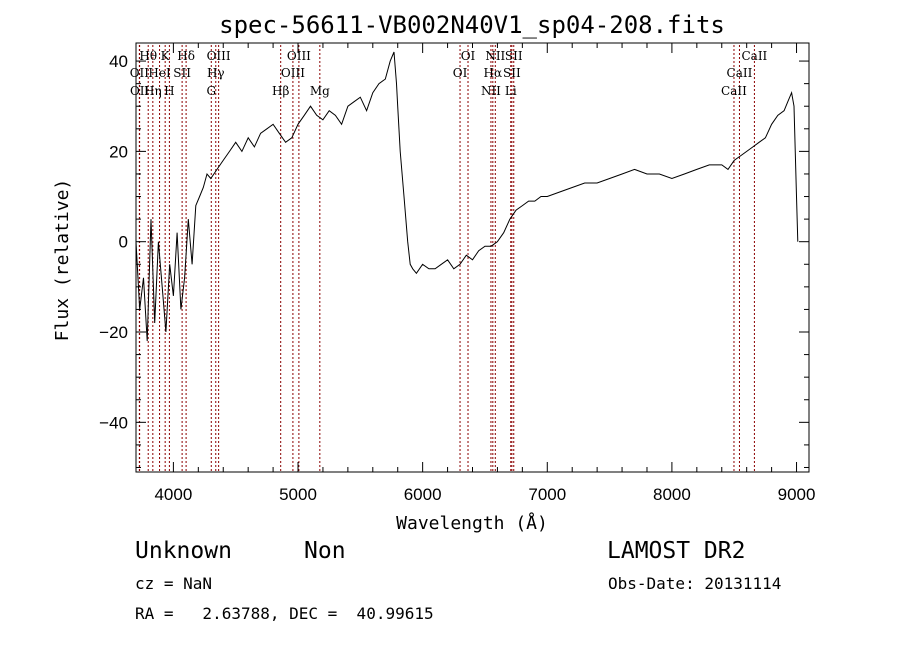  I want to click on x-tick-label: 7000, so click(547, 494).